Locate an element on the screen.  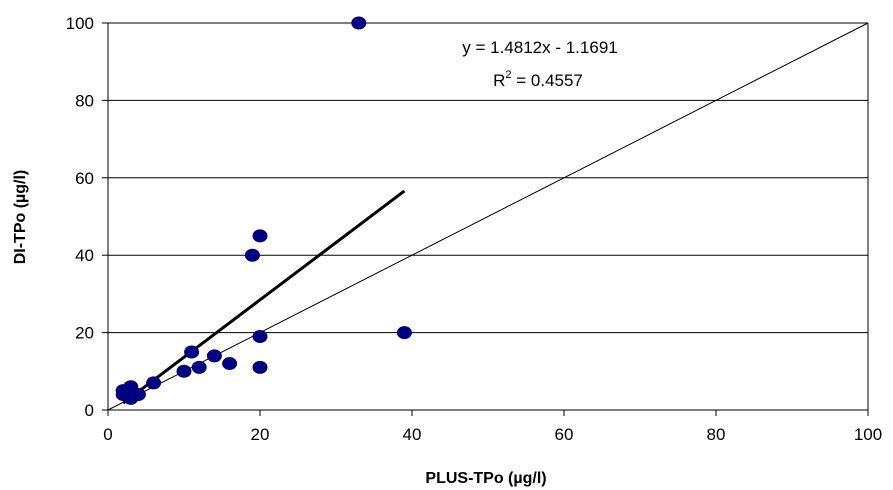
x-tick-label-100: 100 is located at coordinates (868, 434).